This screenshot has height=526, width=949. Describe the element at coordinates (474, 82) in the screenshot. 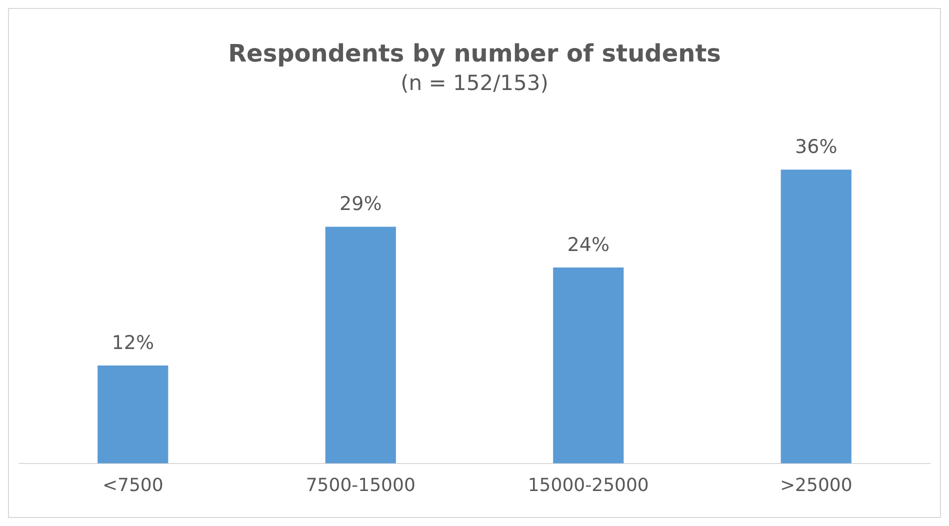

I see `chart-subtitle: (n = 152/153)` at that location.